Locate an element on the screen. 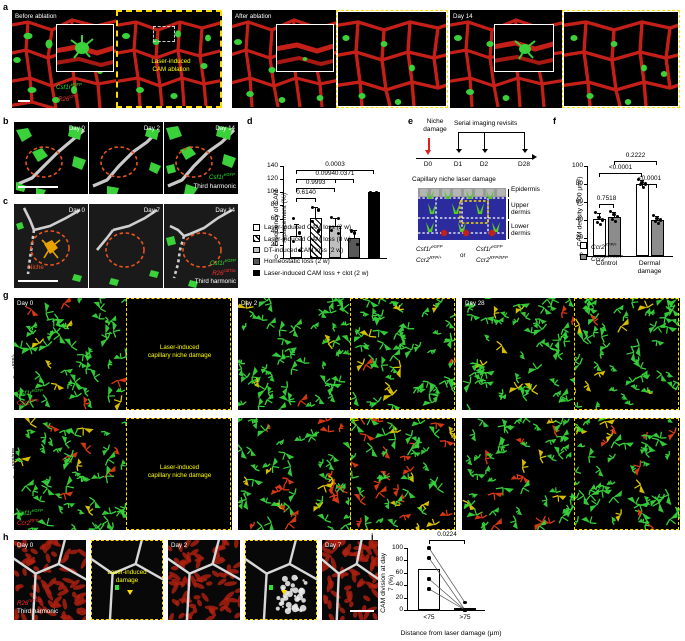 The width and height of the screenshot is (685, 641). panel-d-y-ticklabel: 100 is located at coordinates (272, 192).